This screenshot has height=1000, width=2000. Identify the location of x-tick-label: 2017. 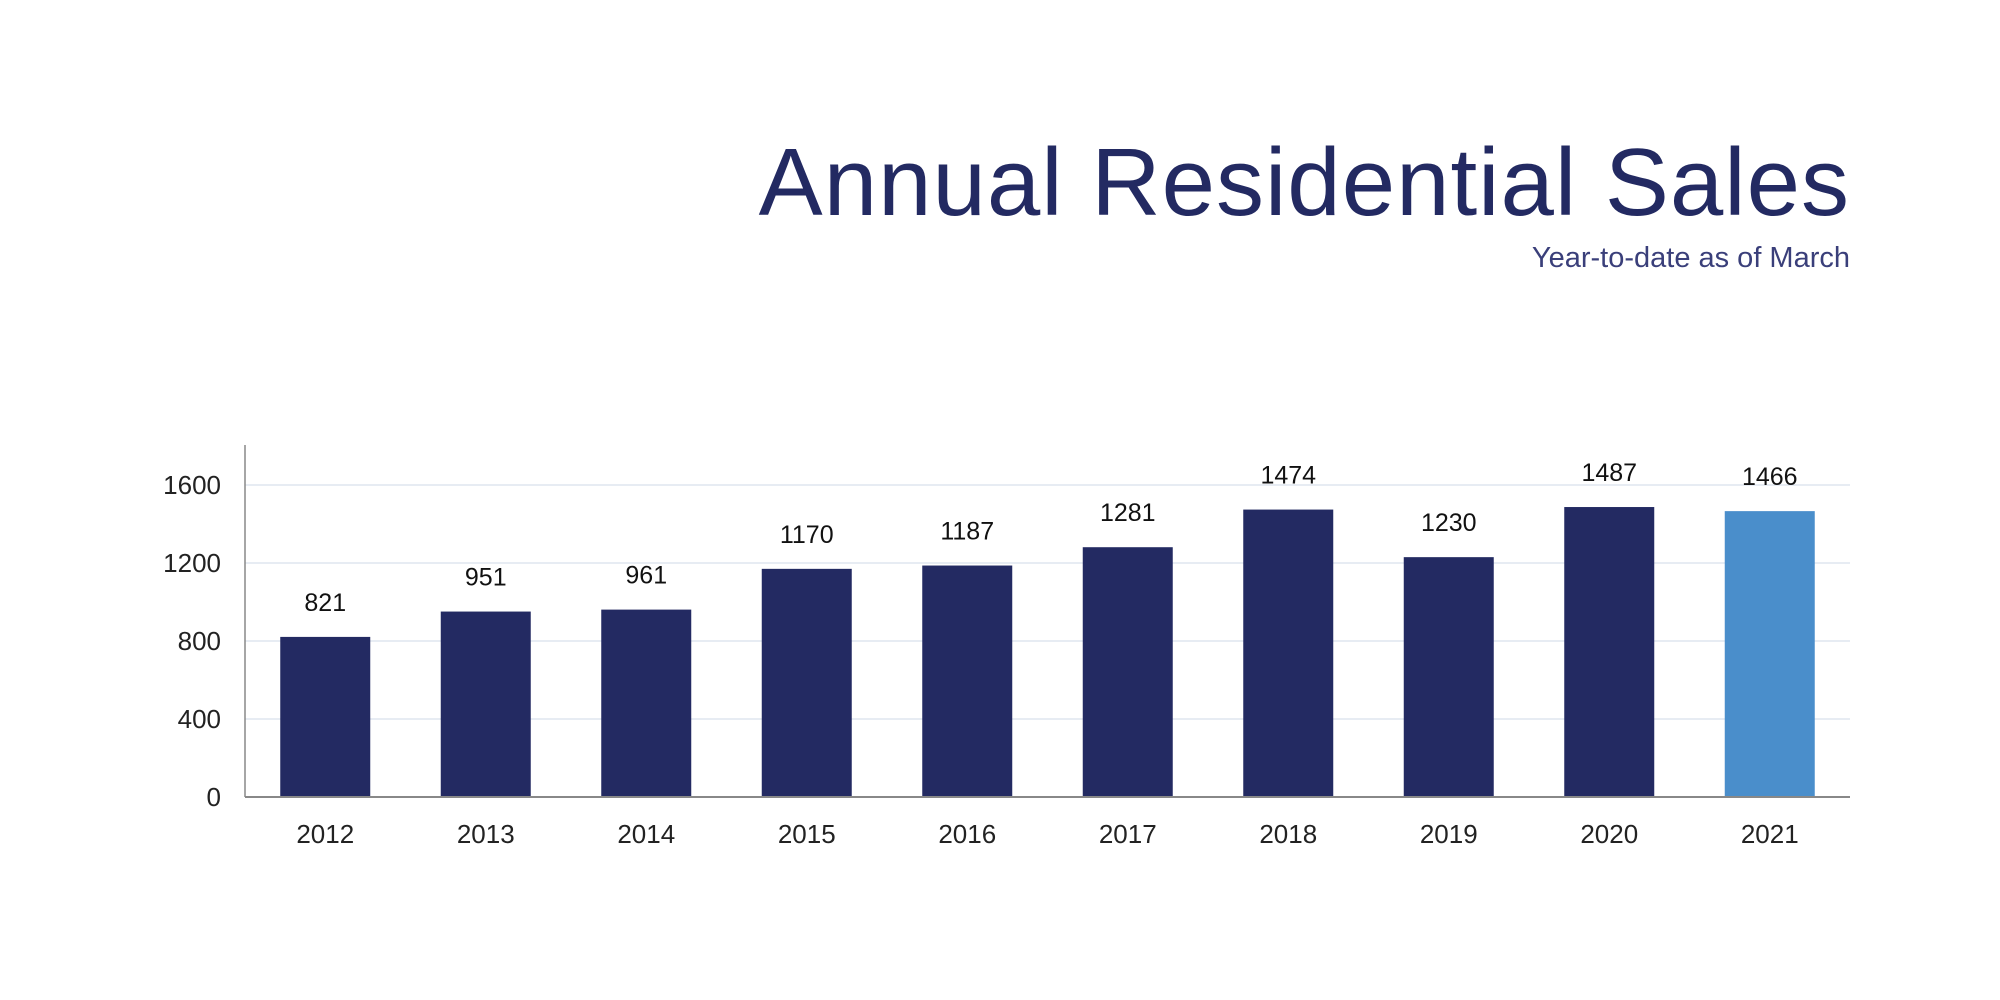
(1128, 834).